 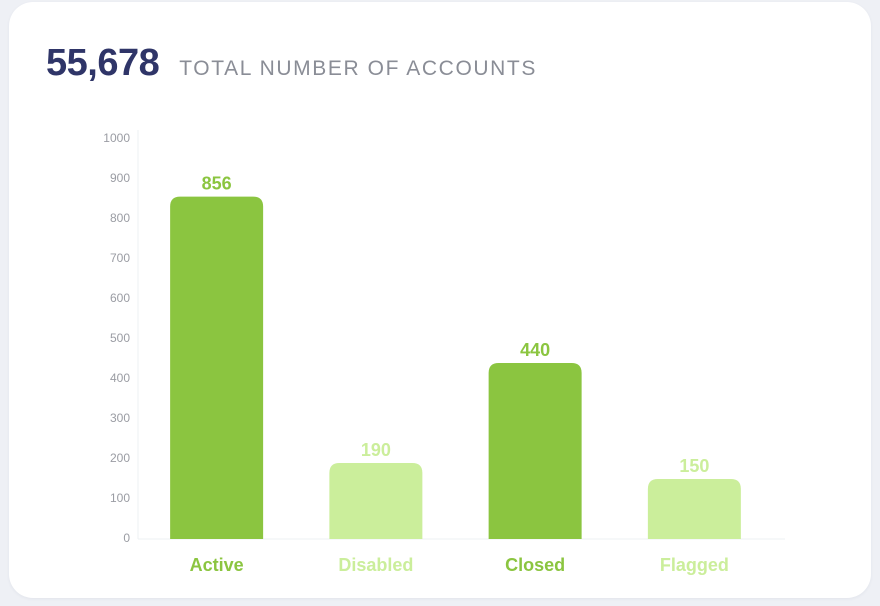 I want to click on total-accounts-label: TOTAL NUMBER OF ACCOUNTS, so click(x=358, y=68).